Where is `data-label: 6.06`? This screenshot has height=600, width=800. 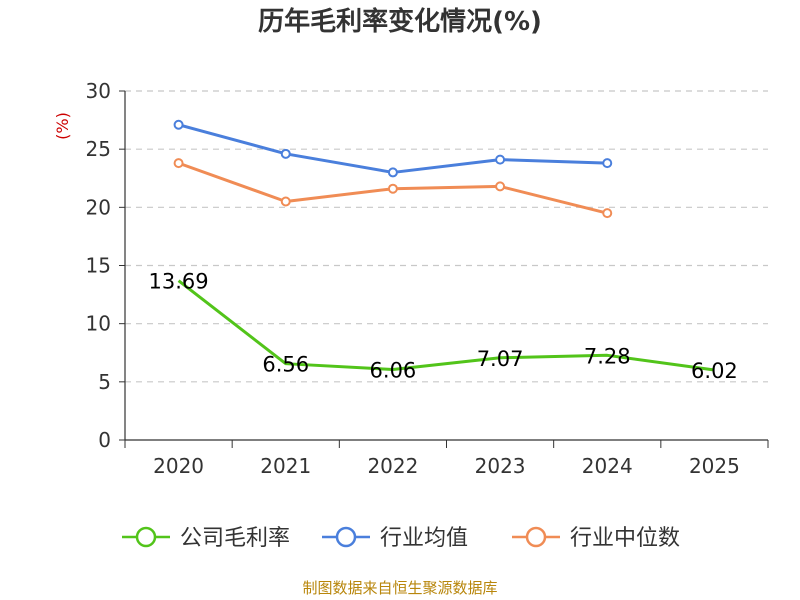 data-label: 6.06 is located at coordinates (393, 371).